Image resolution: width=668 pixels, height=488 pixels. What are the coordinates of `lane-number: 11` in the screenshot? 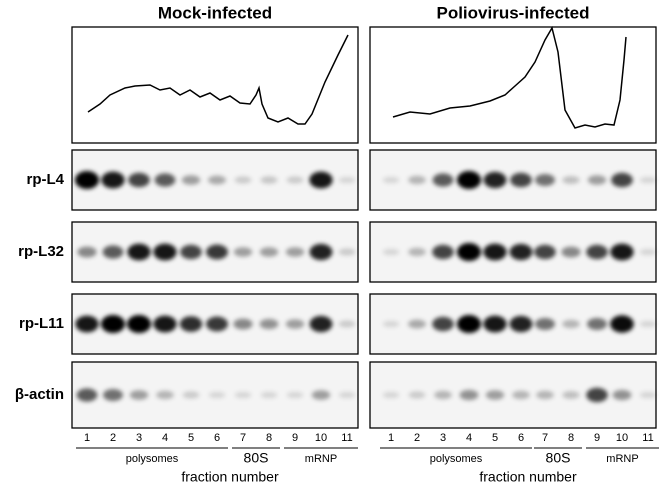 It's located at (346, 438).